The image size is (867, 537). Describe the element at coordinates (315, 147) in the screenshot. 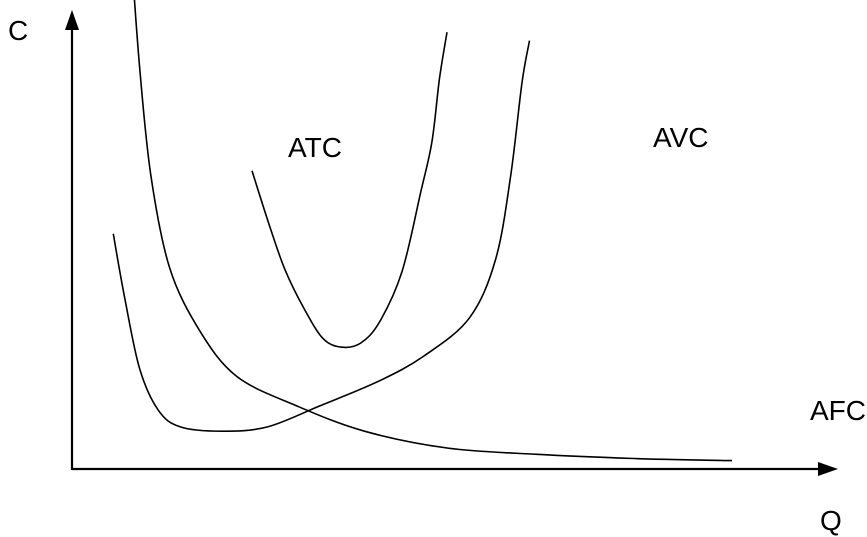

I see `atc-label: ATC` at that location.